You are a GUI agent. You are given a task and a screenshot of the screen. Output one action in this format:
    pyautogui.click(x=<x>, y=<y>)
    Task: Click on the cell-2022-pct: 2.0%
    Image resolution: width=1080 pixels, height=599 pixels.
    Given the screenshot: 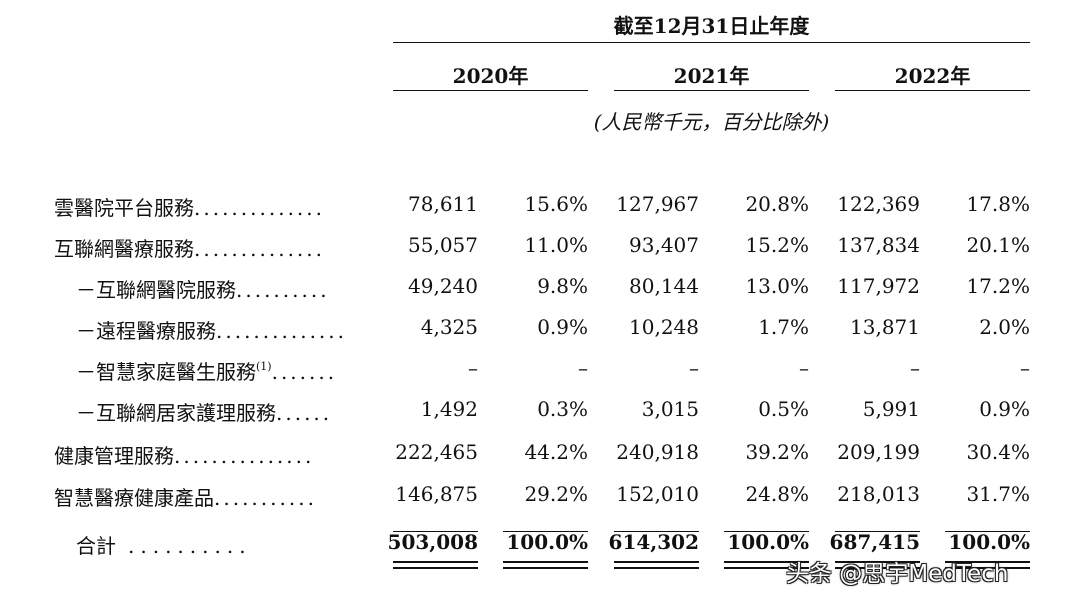 What is the action you would take?
    pyautogui.click(x=1004, y=327)
    